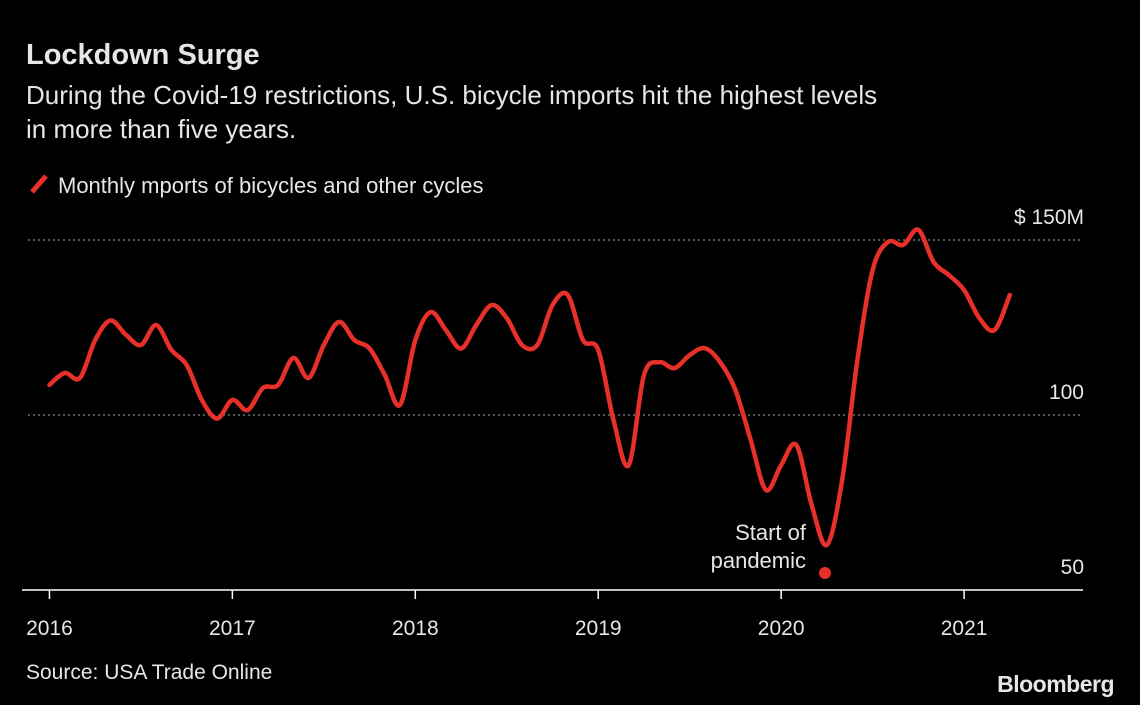  What do you see at coordinates (415, 628) in the screenshot?
I see `x-tick-label: 2018` at bounding box center [415, 628].